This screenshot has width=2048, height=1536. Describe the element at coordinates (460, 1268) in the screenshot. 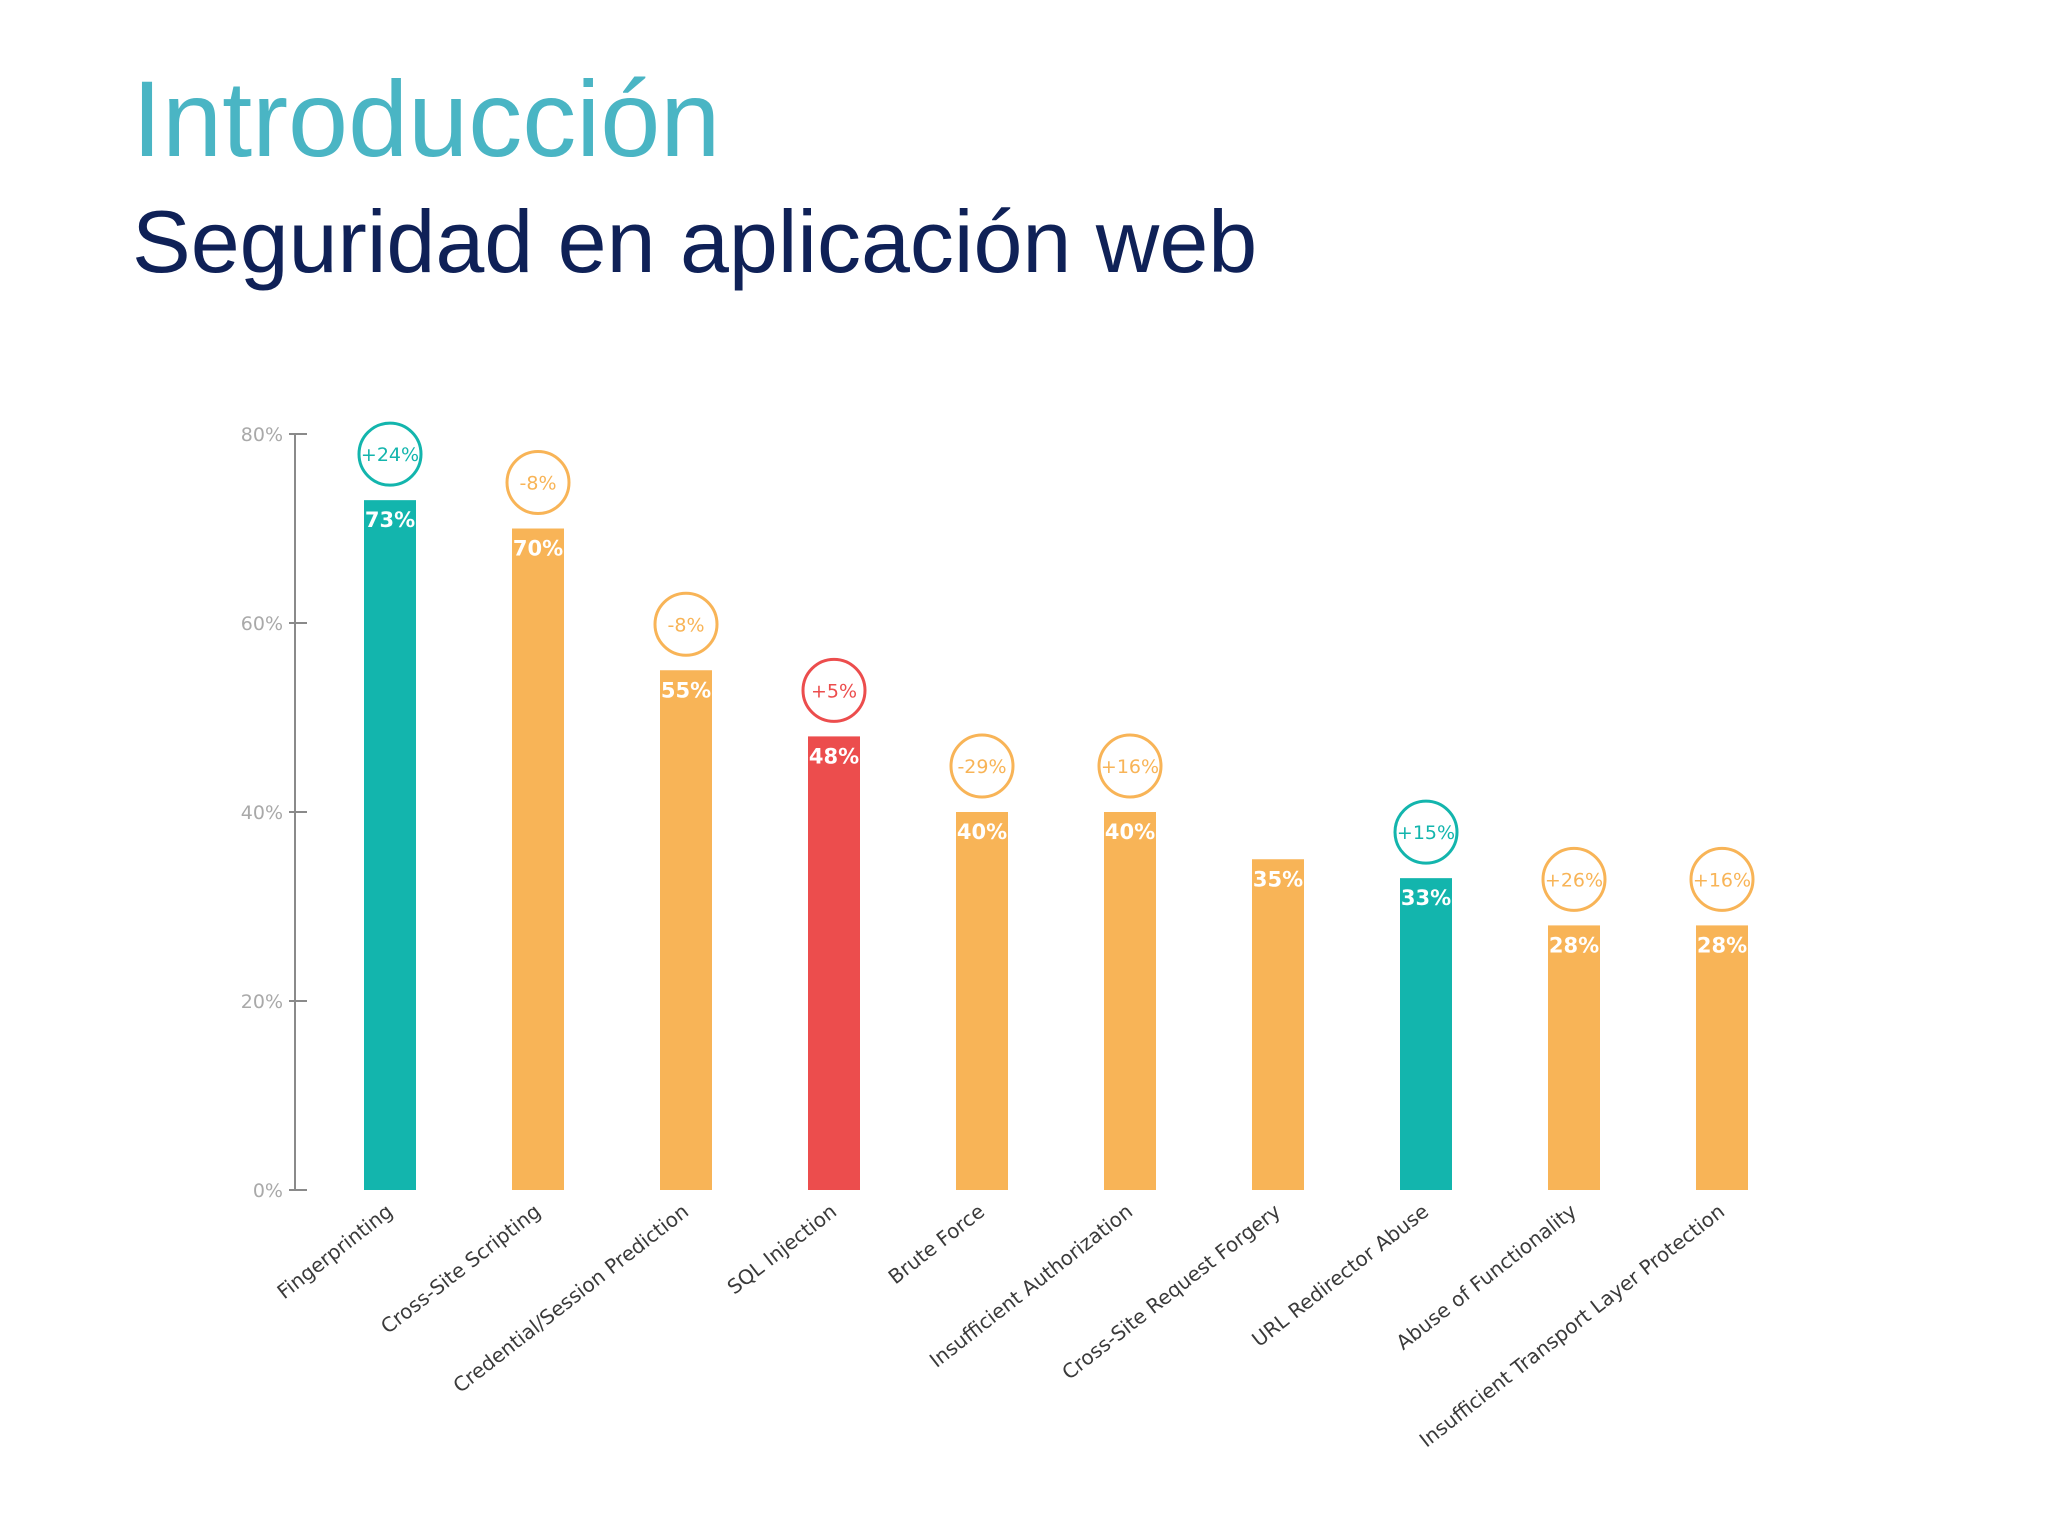

I see `x-category-label: Cross-Site Scripting` at that location.